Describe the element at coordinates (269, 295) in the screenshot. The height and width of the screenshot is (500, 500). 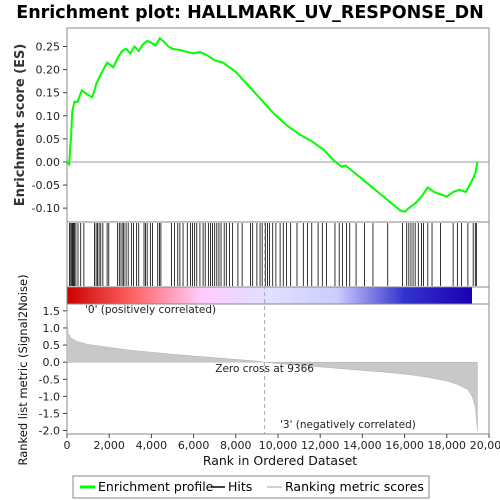
I see `ranking-color-strip` at that location.